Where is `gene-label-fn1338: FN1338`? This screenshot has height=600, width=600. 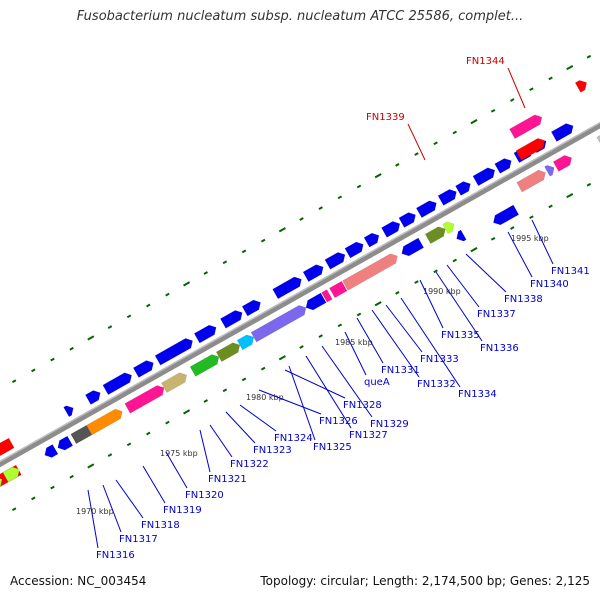
gene-label-fn1338: FN1338 is located at coordinates (523, 299).